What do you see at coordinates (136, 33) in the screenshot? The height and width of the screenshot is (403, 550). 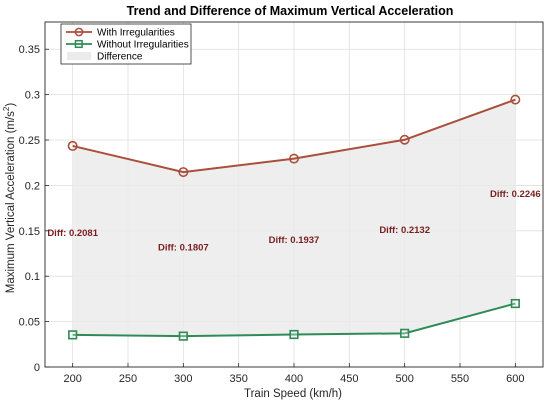 I see `legend-label: With Irregularities` at bounding box center [136, 33].